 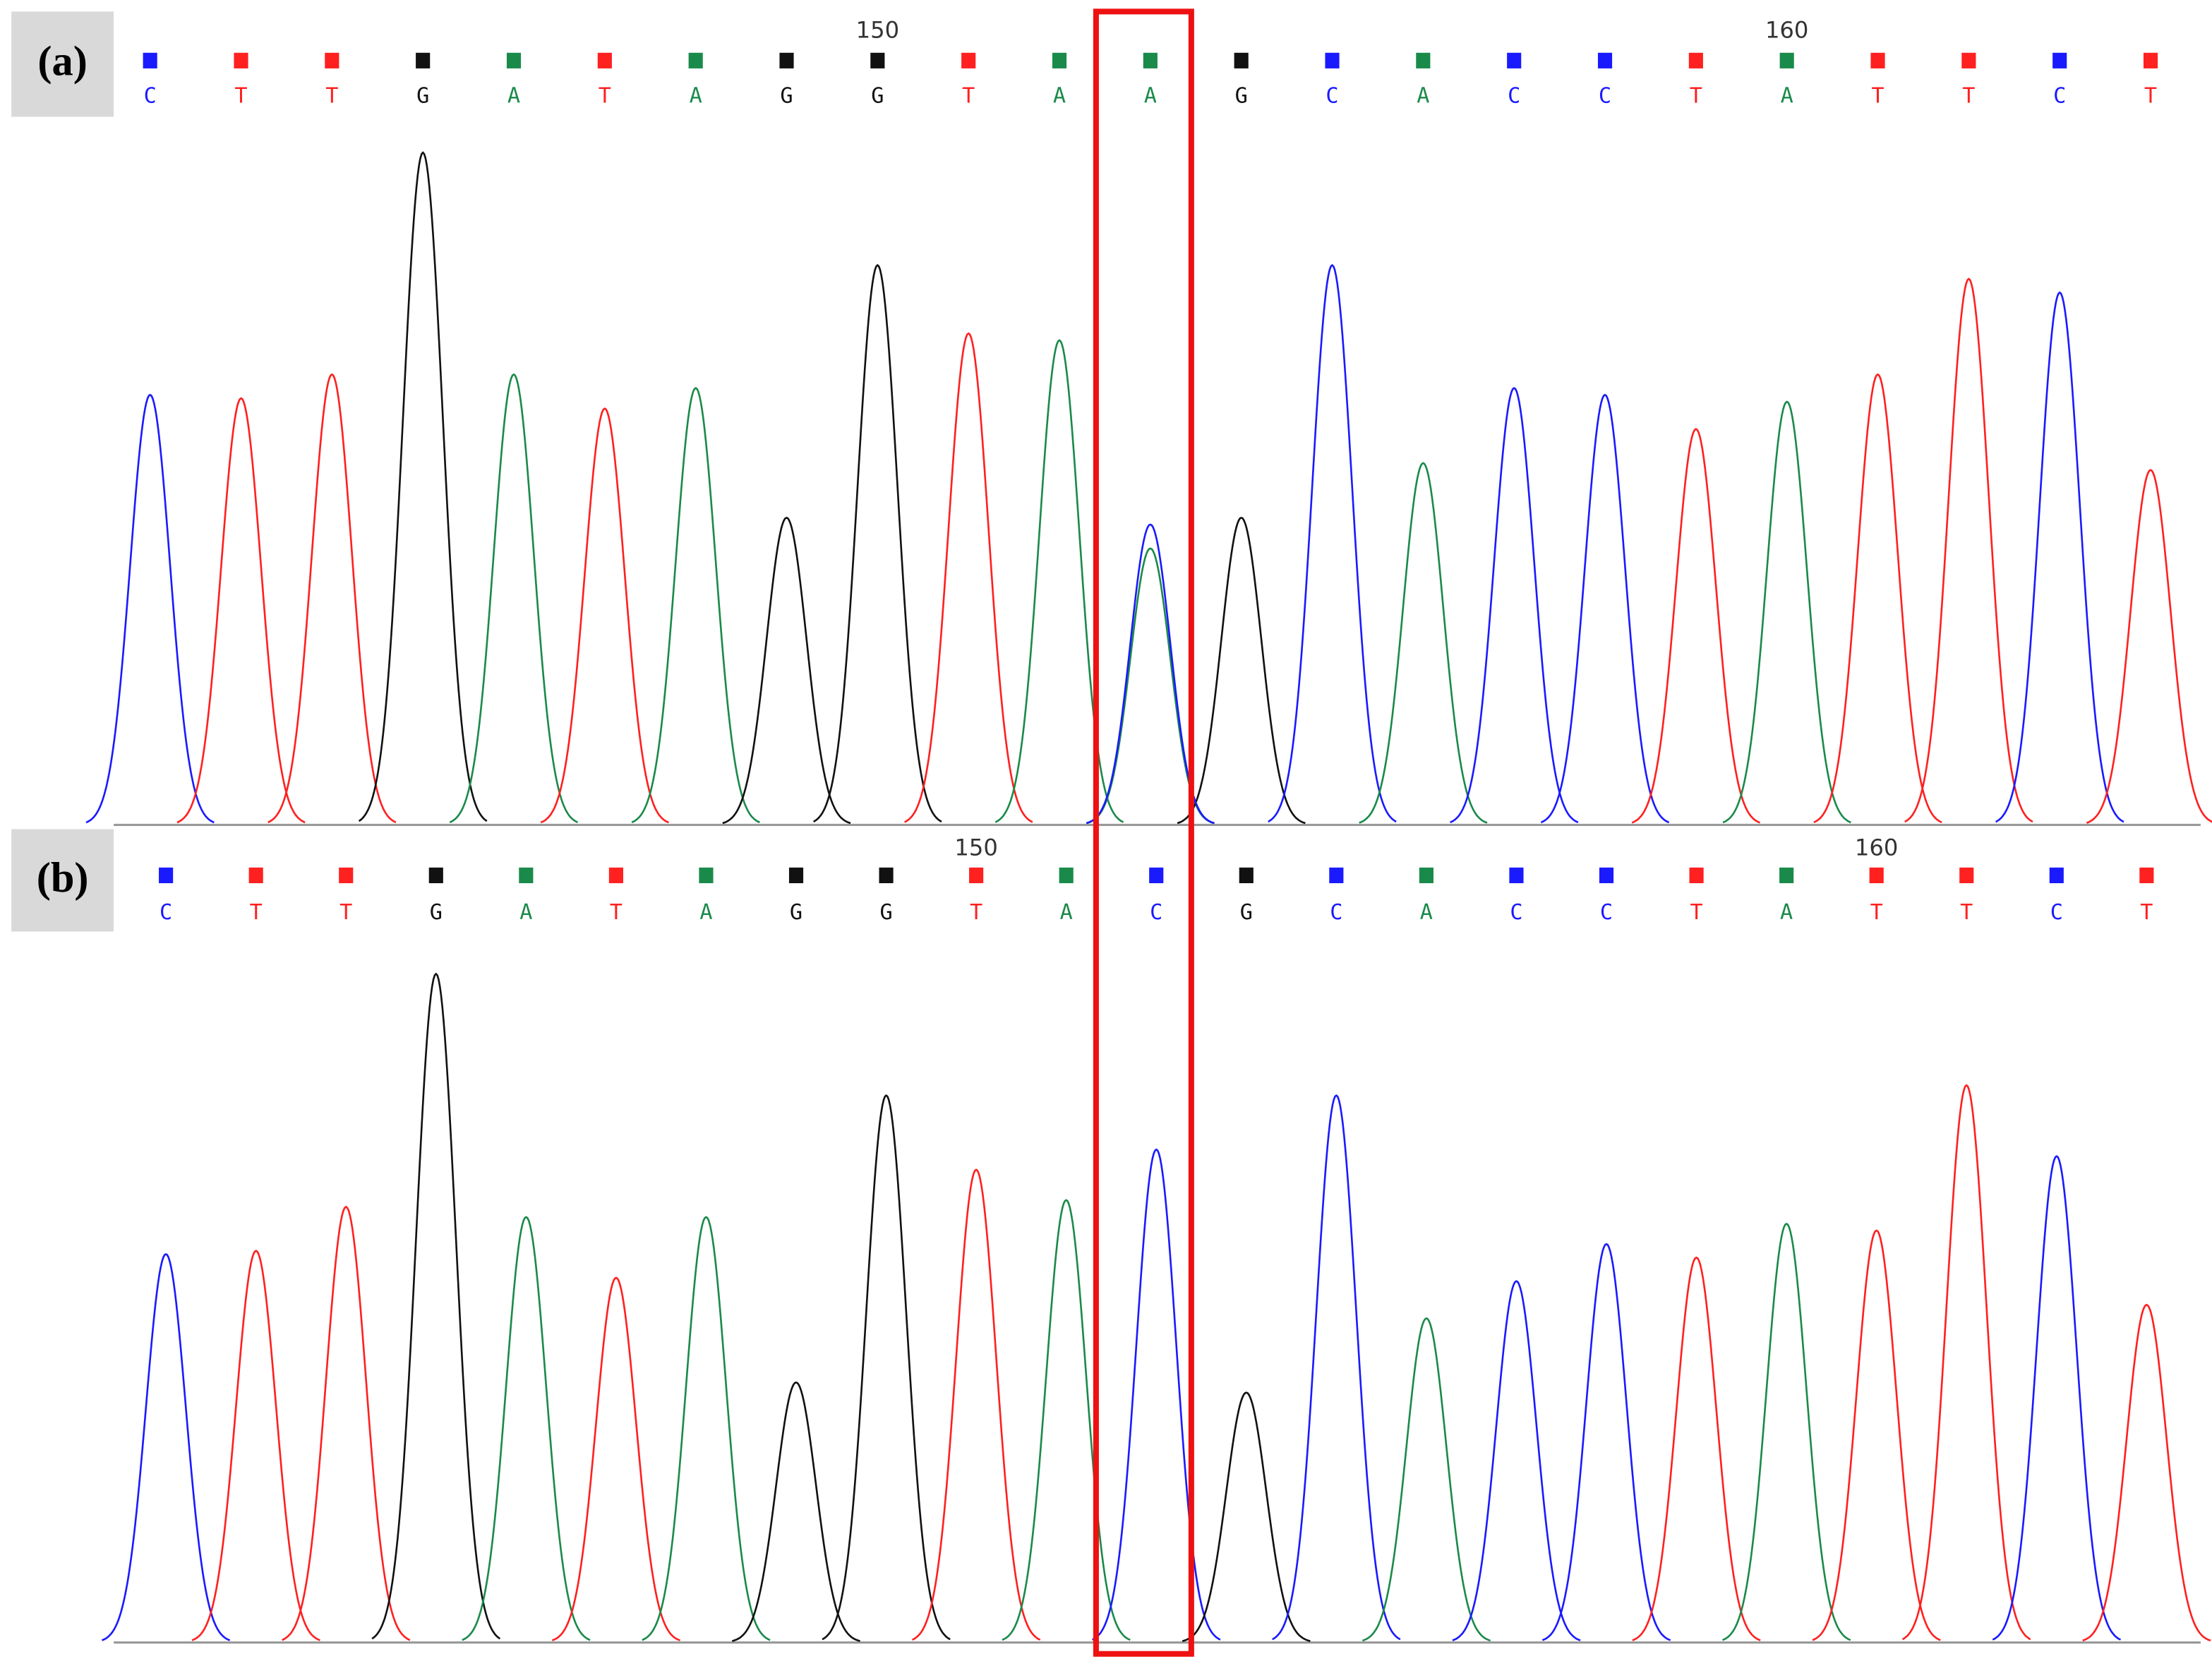 I want to click on label-box, so click(x=62, y=881).